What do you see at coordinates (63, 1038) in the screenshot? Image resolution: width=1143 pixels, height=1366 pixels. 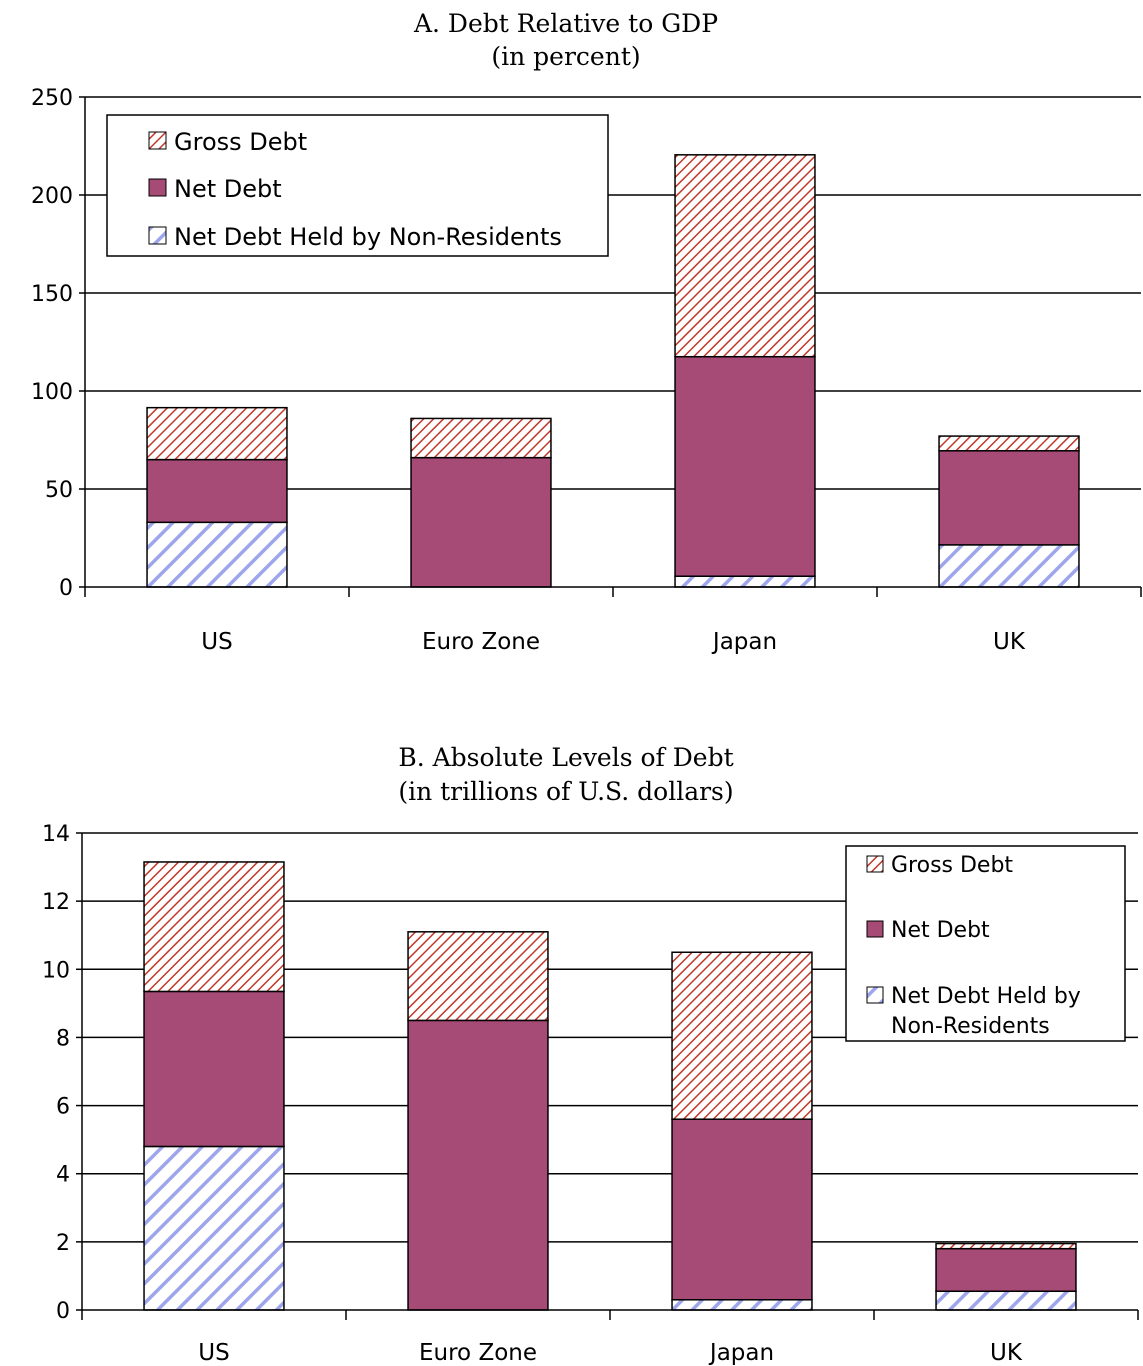 I see `y-tick-label: 8` at bounding box center [63, 1038].